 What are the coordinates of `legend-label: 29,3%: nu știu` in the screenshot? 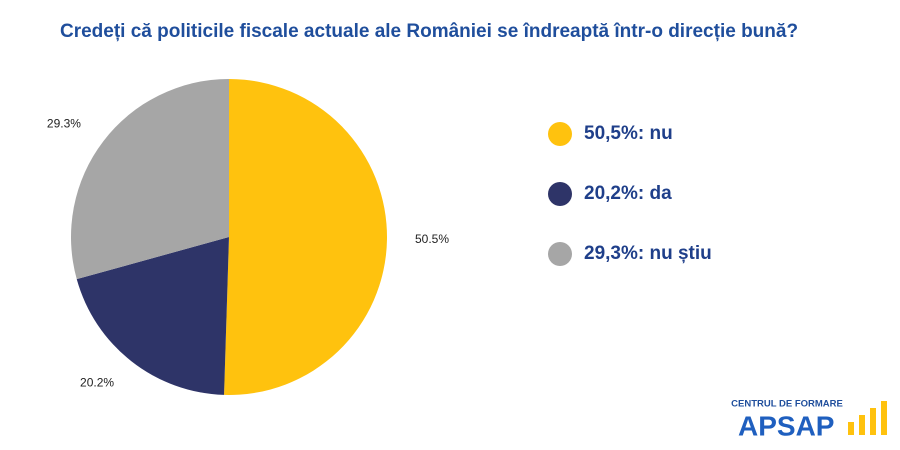 It's located at (648, 253).